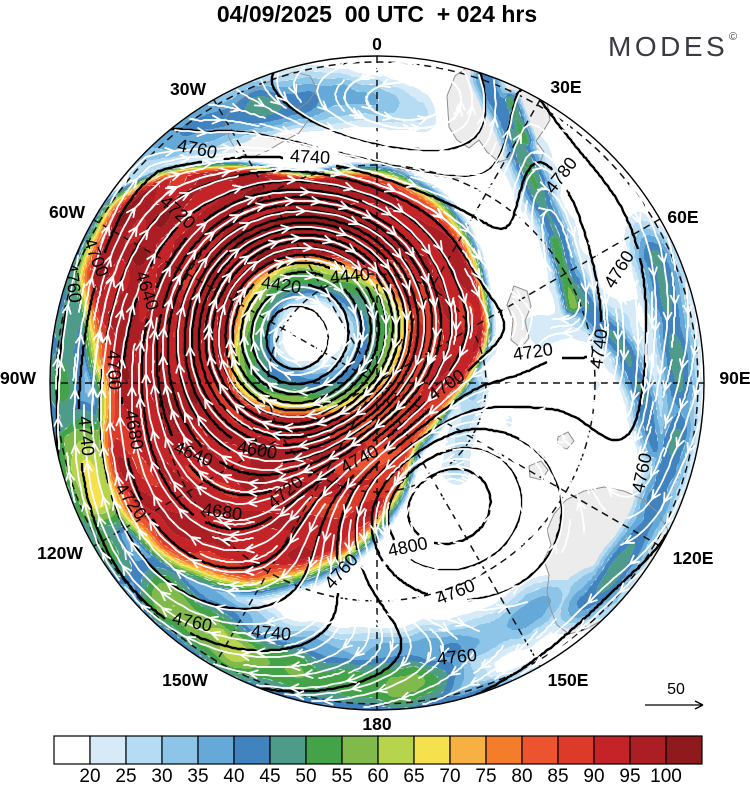 The height and width of the screenshot is (787, 750). I want to click on svg-text: 180, so click(376, 724).